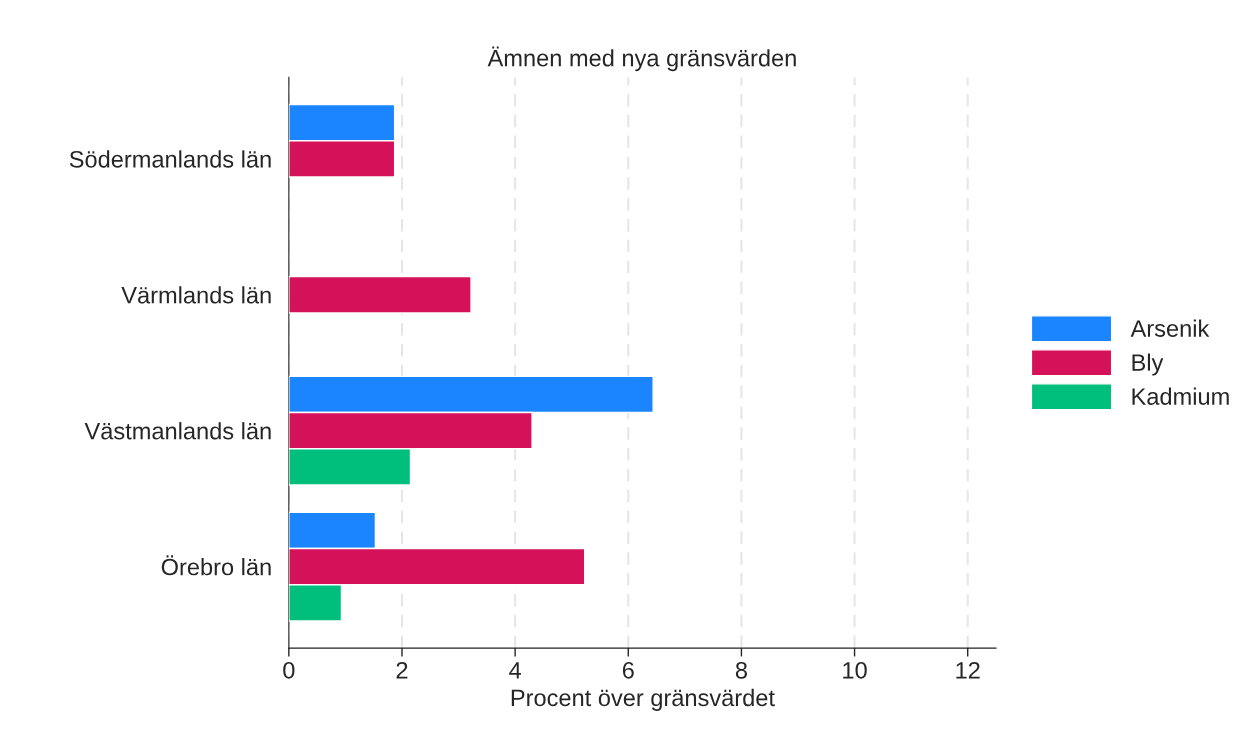  What do you see at coordinates (515, 670) in the screenshot?
I see `x-tick-label: 4` at bounding box center [515, 670].